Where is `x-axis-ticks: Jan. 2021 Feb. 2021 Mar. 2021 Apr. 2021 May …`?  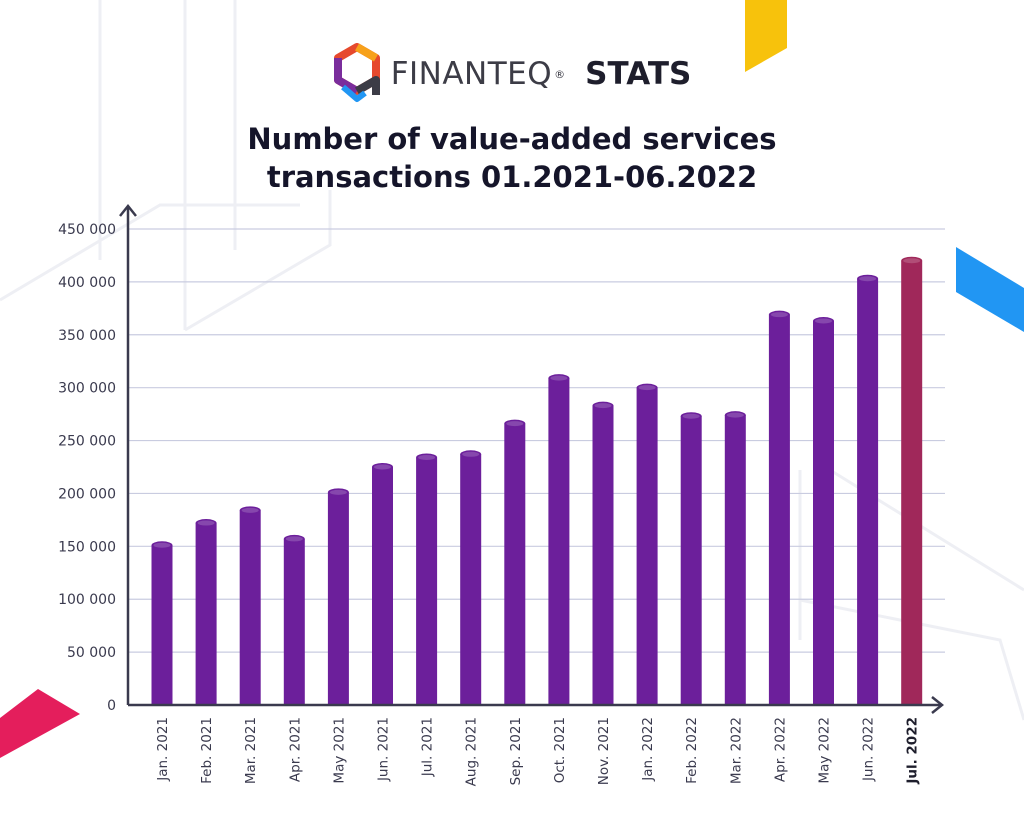 x-axis-ticks: Jan. 2021 Feb. 2021 Mar. 2021 Apr. 2021 May … is located at coordinates (538, 751).